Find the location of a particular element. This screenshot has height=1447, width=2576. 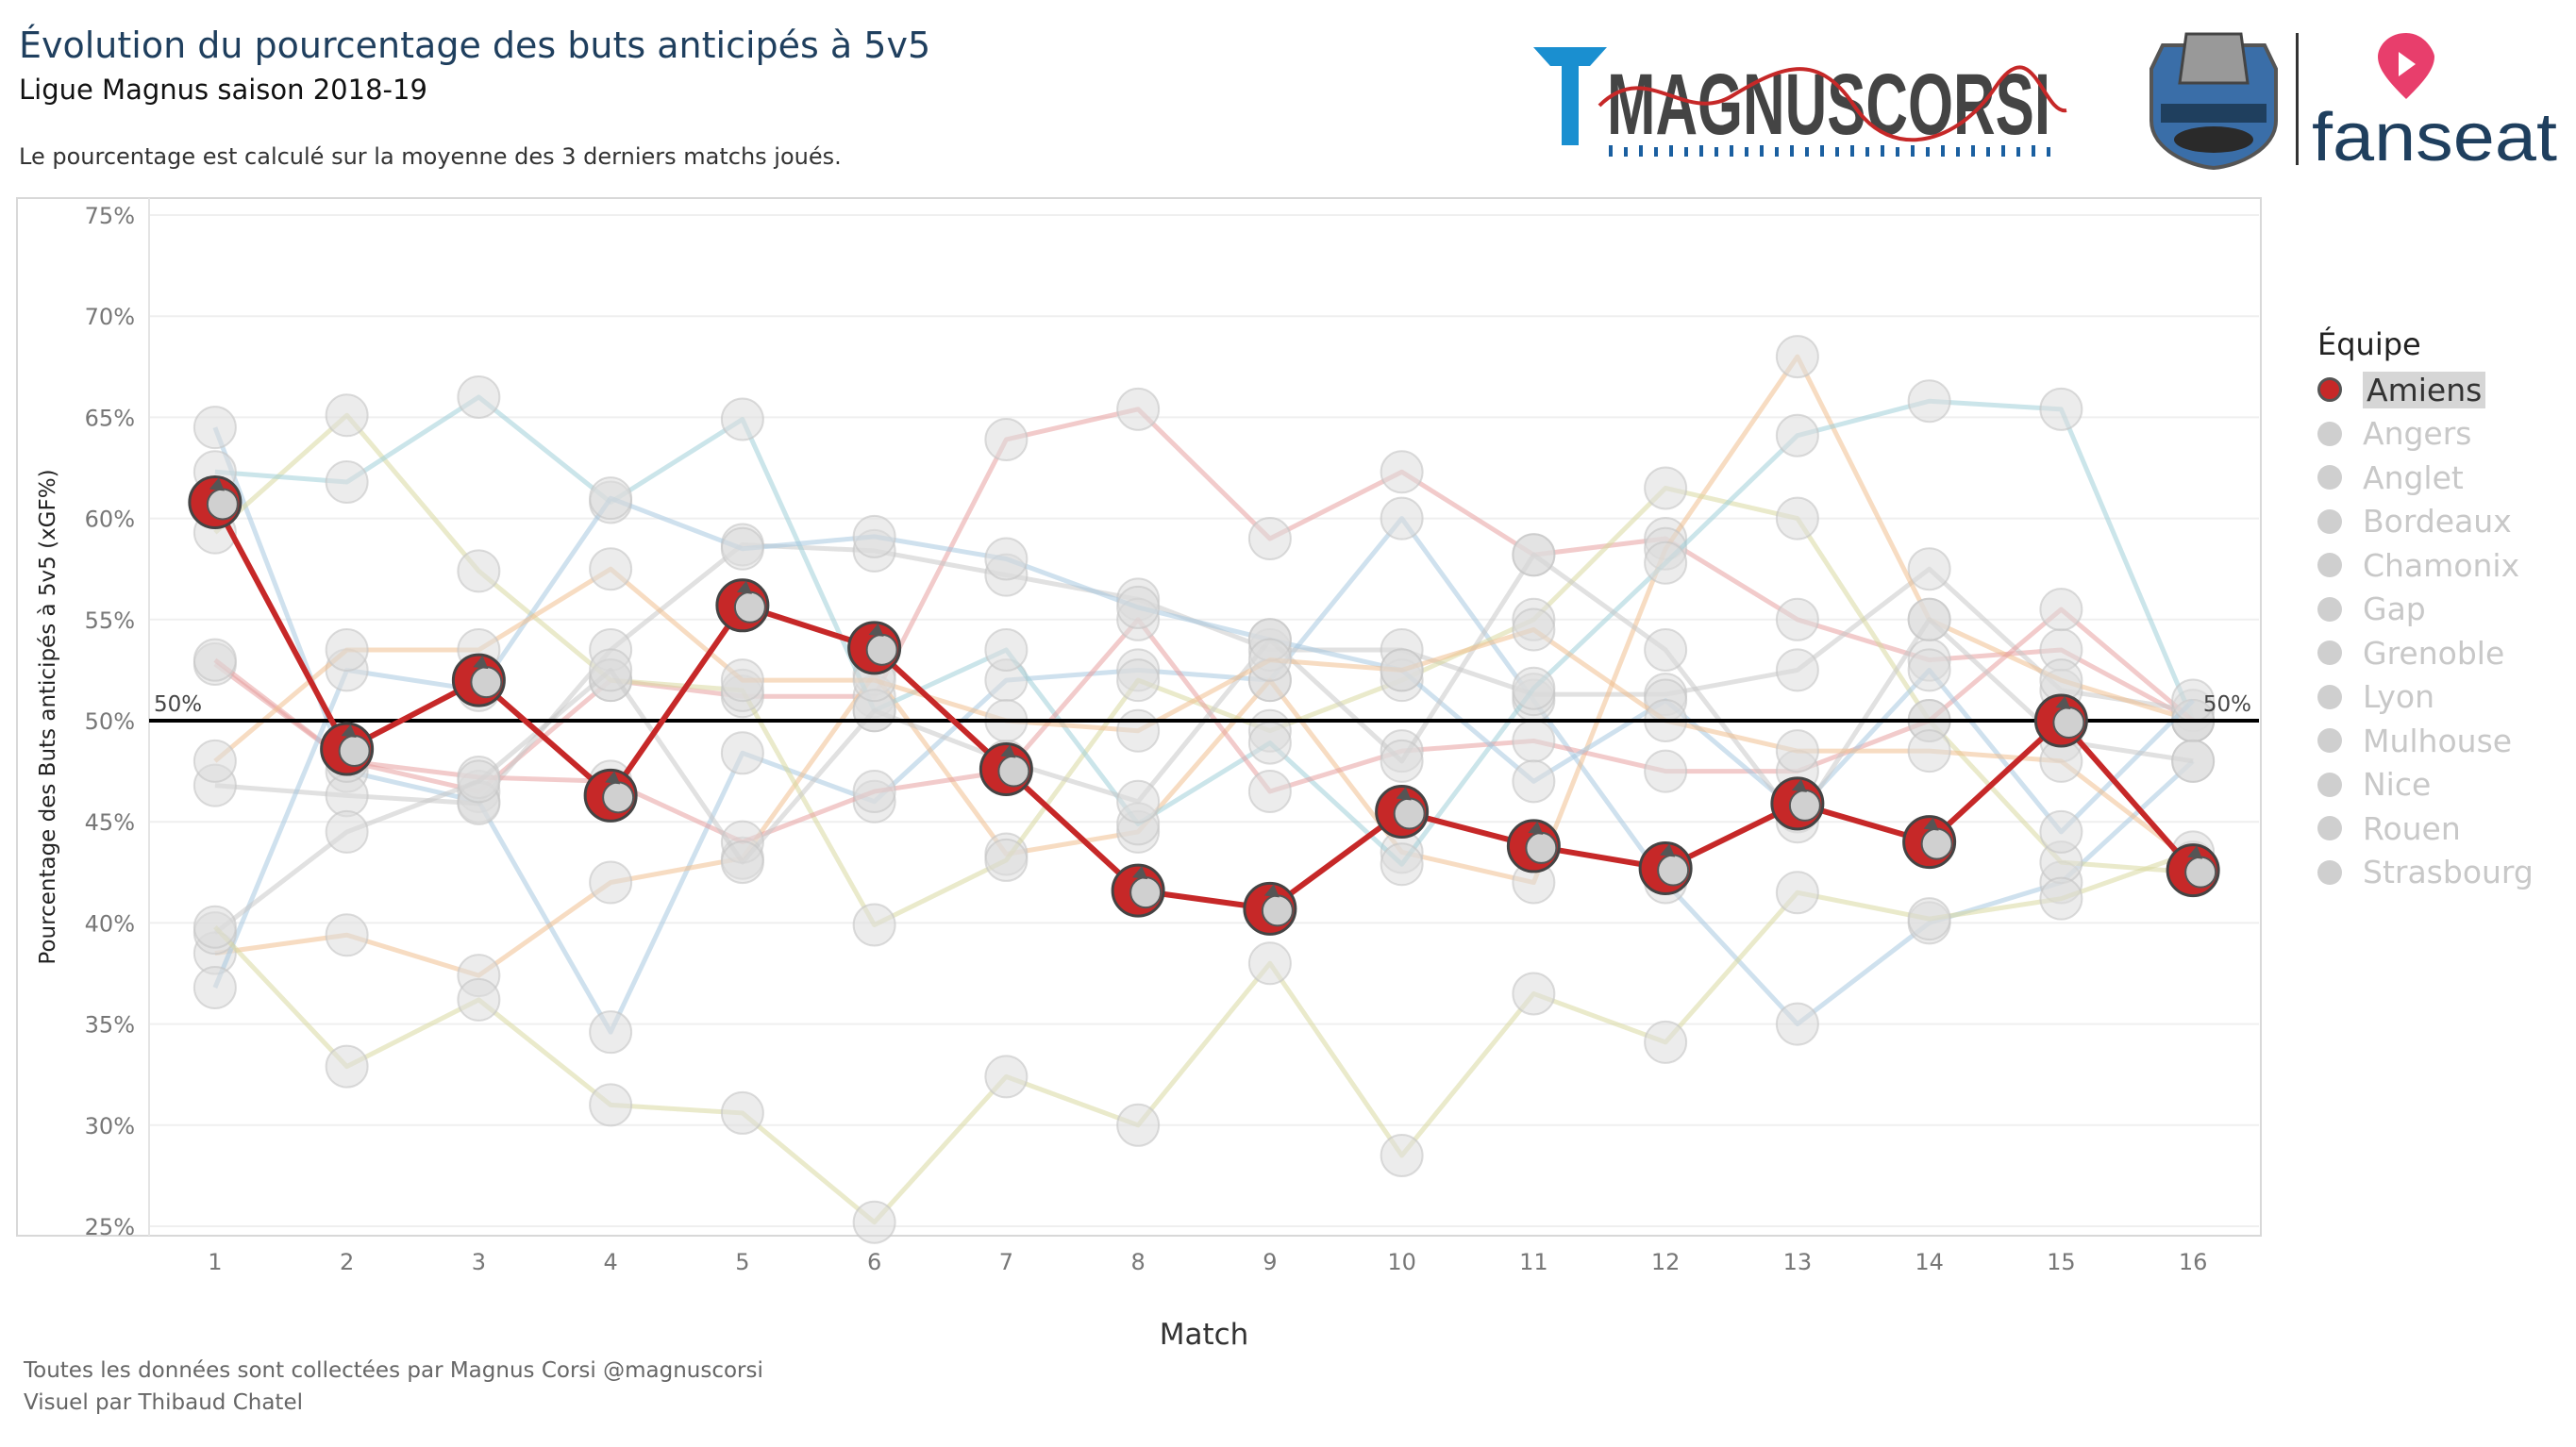

legend-item-amiens: Amiens is located at coordinates (2425, 390).